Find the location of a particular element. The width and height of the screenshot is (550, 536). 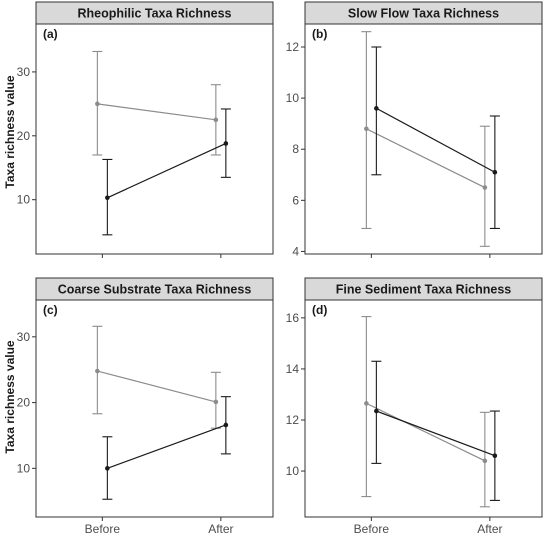

y-axis-title-bottom: Taxa richness value is located at coordinates (10, 397).